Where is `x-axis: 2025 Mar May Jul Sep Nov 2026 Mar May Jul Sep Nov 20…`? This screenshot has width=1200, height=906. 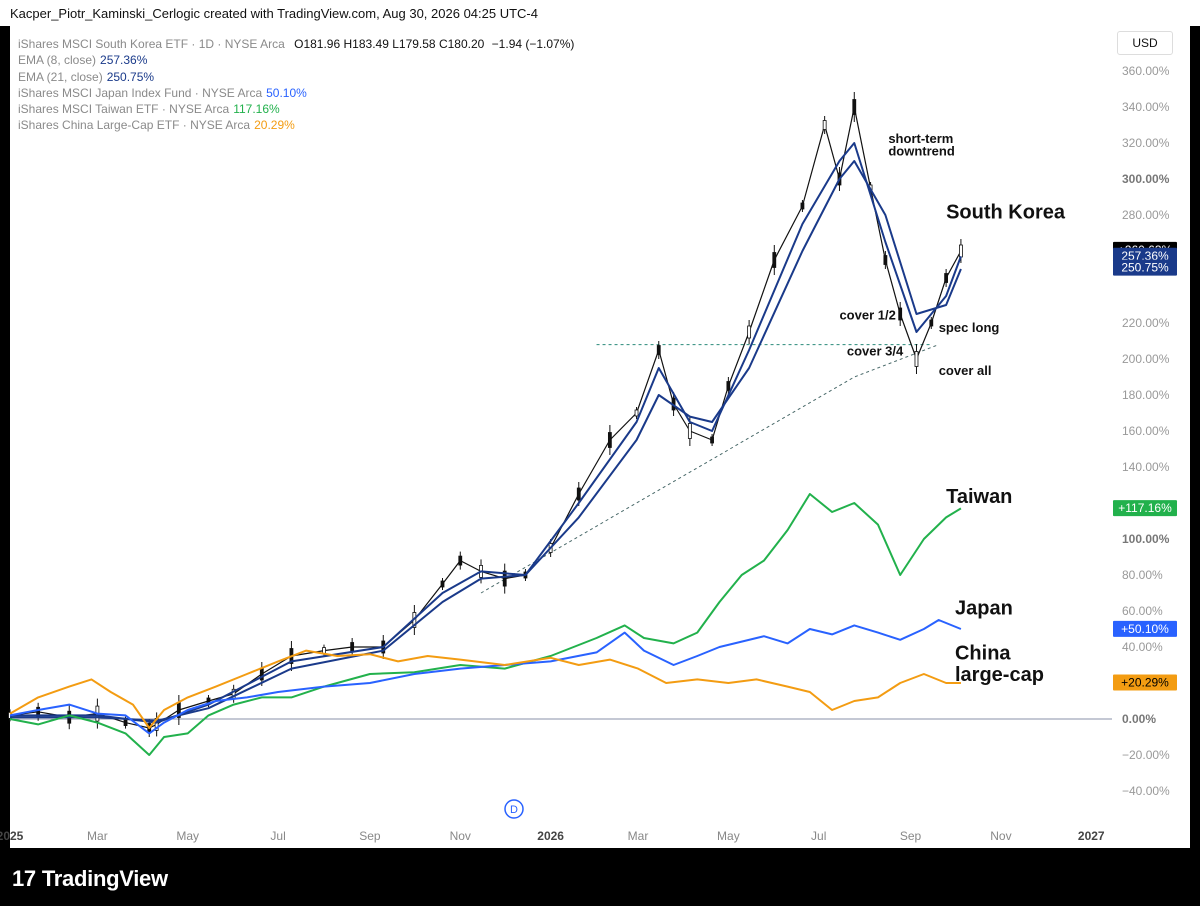
x-axis: 2025 Mar May Jul Sep Nov 2026 Mar May Jul Sep Nov 20… is located at coordinates (552, 821).